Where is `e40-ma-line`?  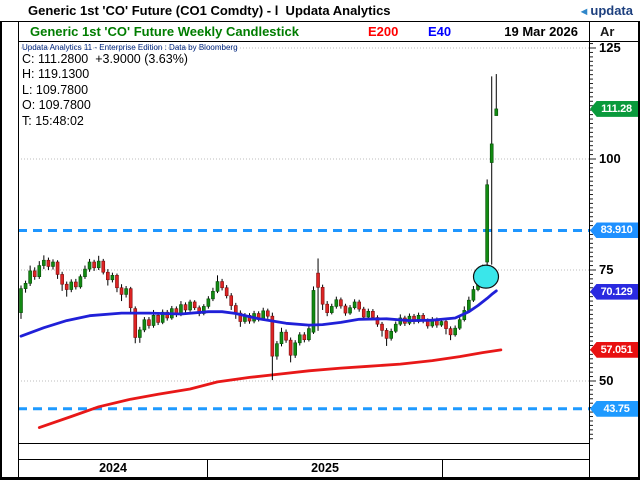
e40-ma-line is located at coordinates (258, 313).